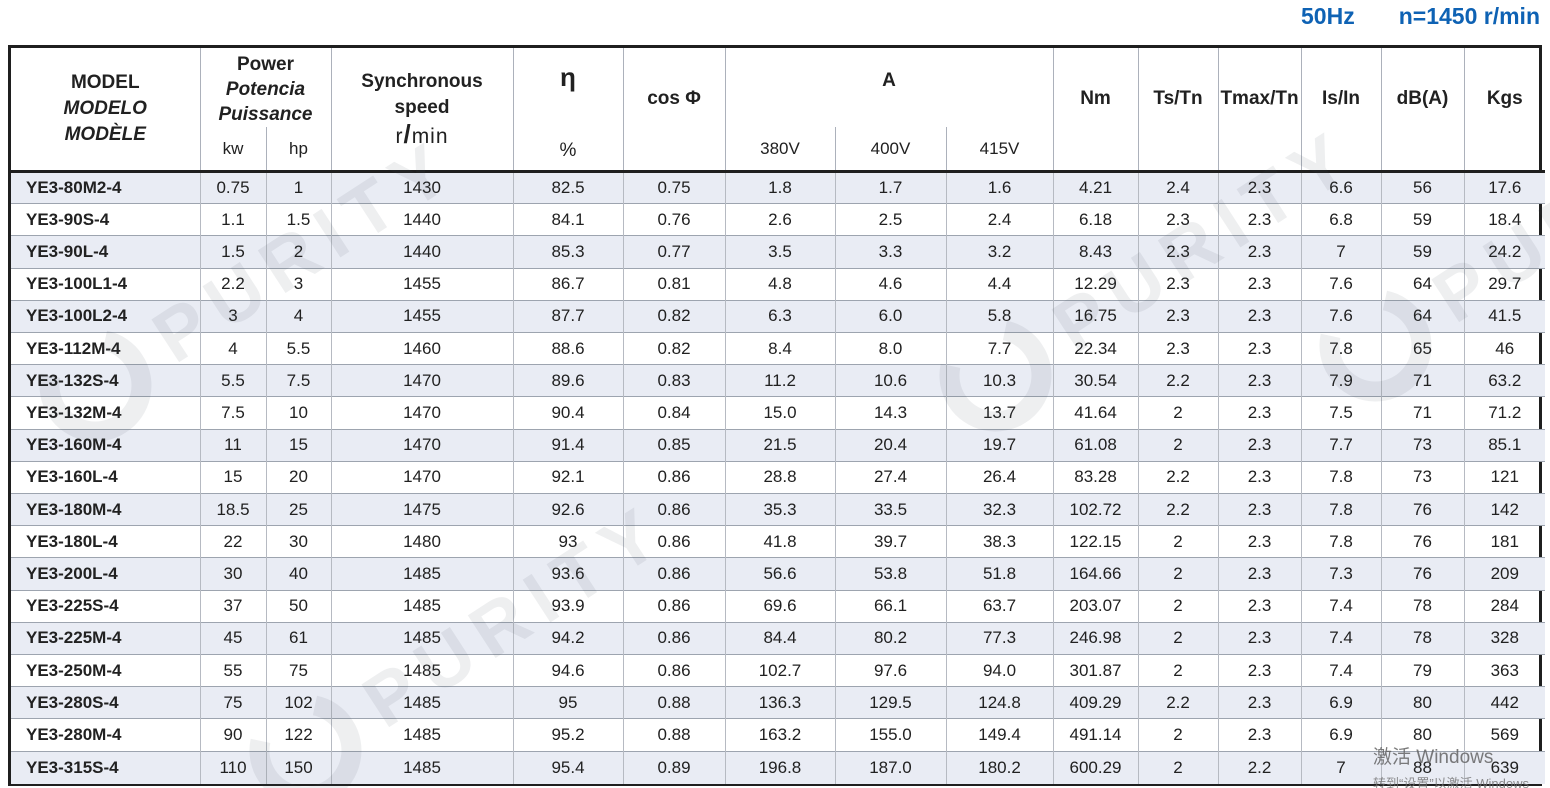 The height and width of the screenshot is (788, 1550). Describe the element at coordinates (1505, 348) in the screenshot. I see `value-cell: 46` at that location.